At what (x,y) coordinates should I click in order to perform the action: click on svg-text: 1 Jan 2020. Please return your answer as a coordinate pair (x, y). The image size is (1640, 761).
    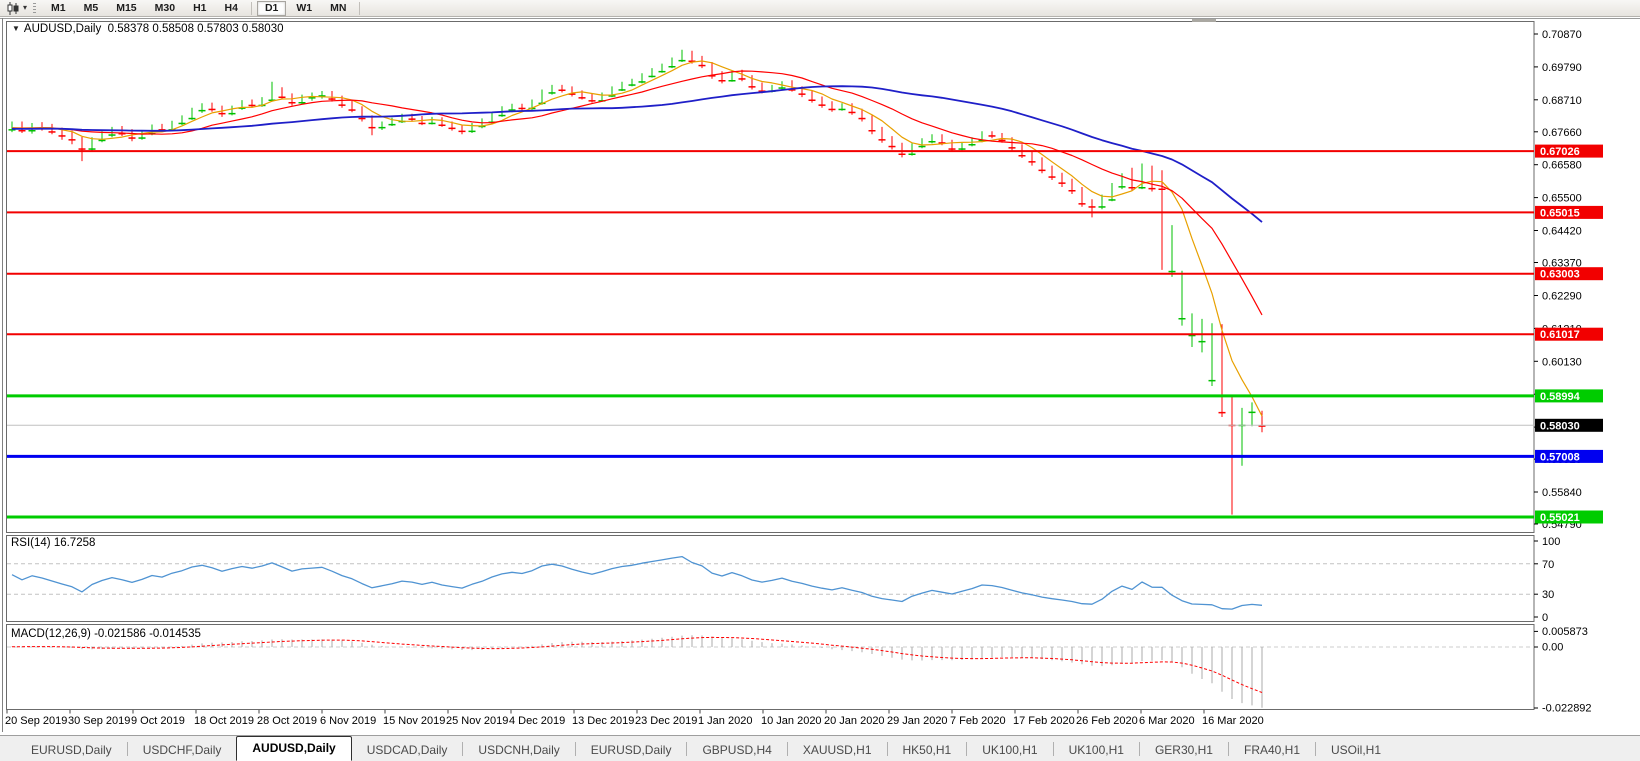
    Looking at the image, I should click on (725, 721).